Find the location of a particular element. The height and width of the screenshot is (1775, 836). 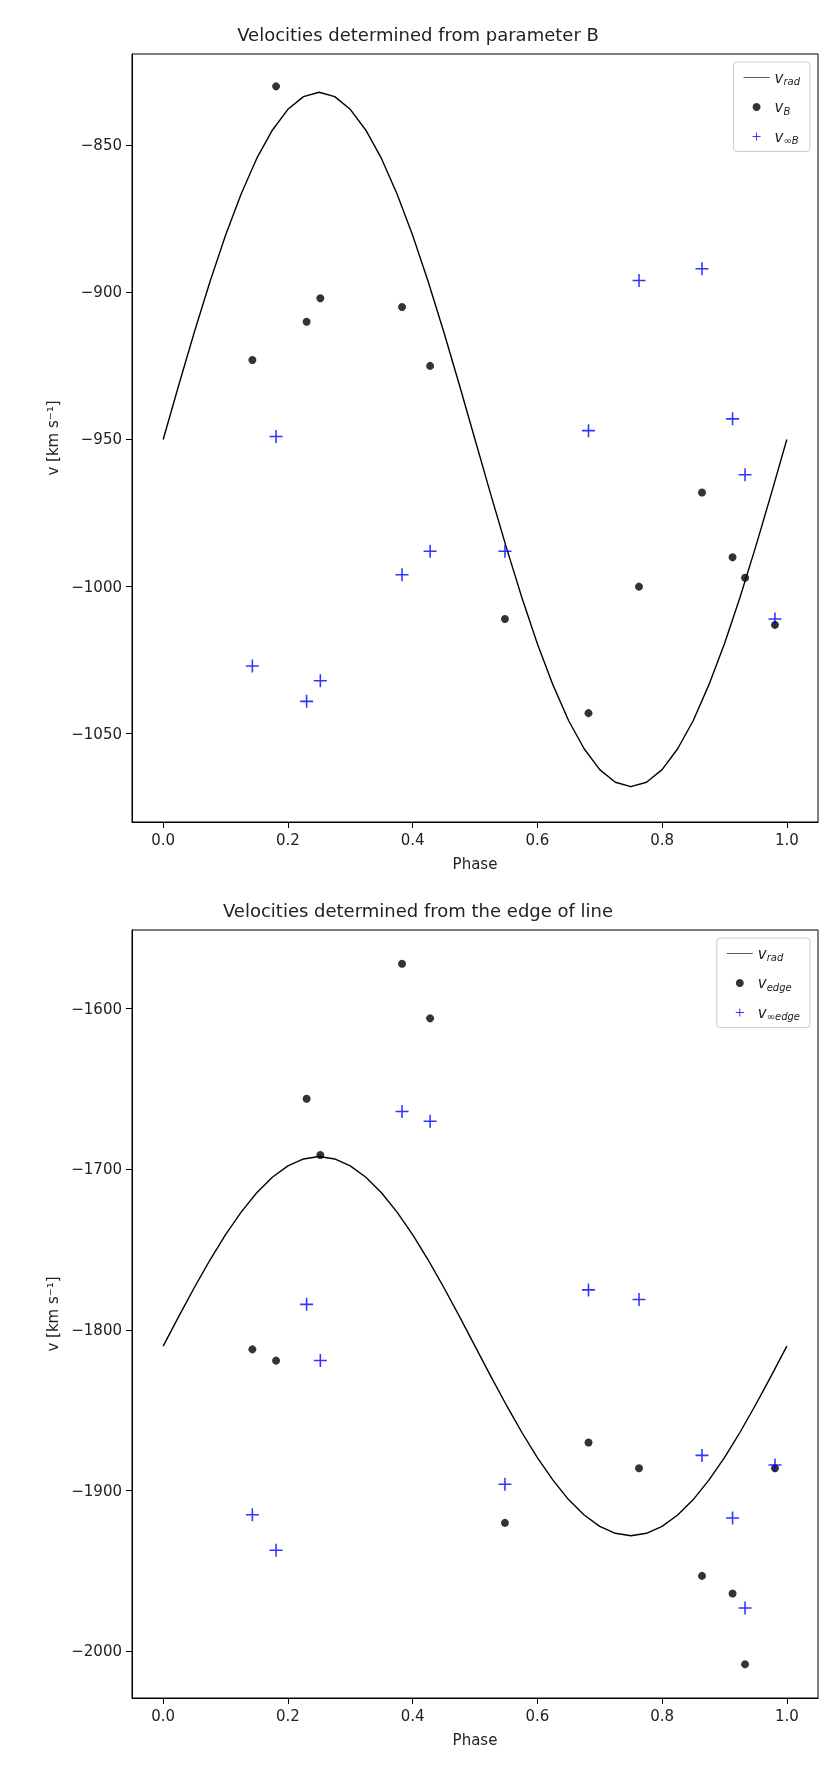

y-tick-label: −950 is located at coordinates (101, 439).